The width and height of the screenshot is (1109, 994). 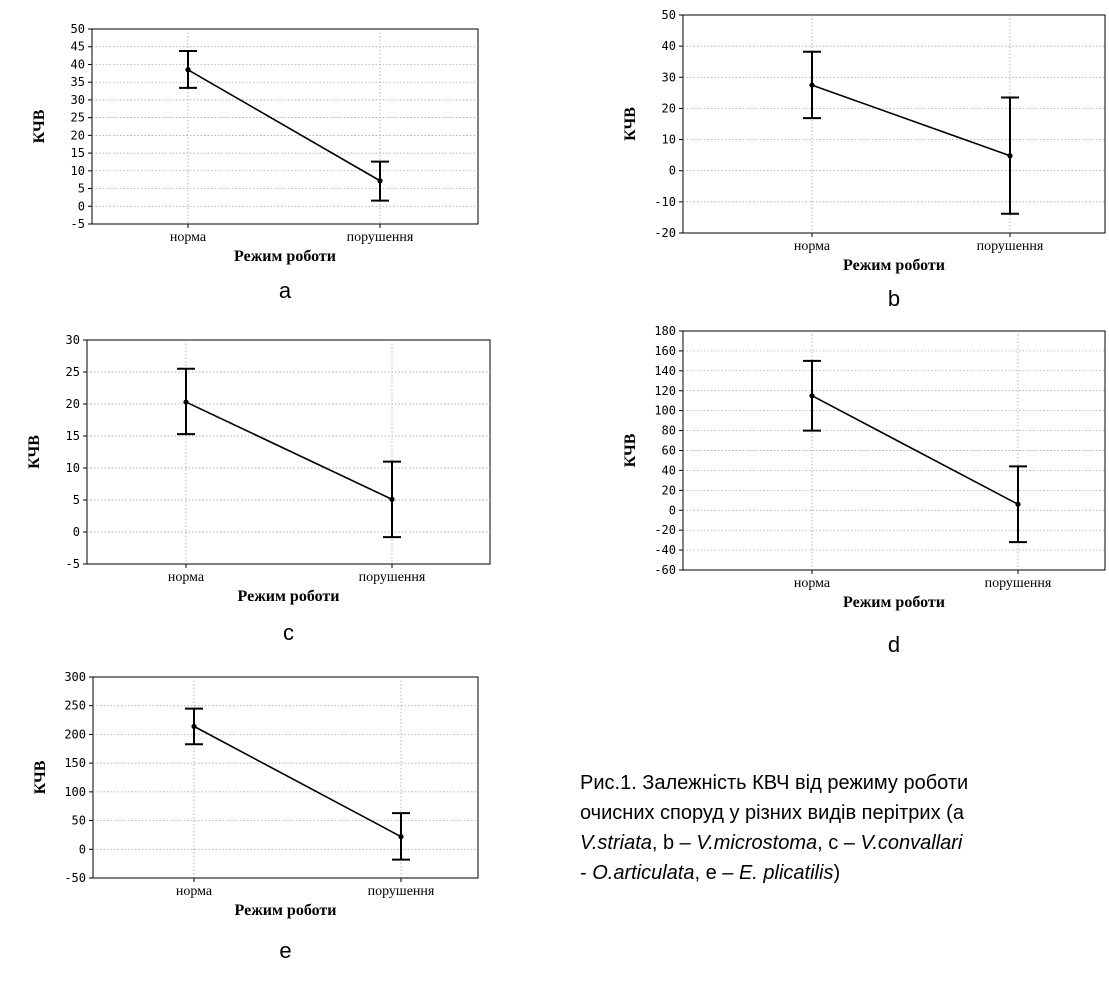 I want to click on y-tick-label-a: 25, so click(x=78, y=118).